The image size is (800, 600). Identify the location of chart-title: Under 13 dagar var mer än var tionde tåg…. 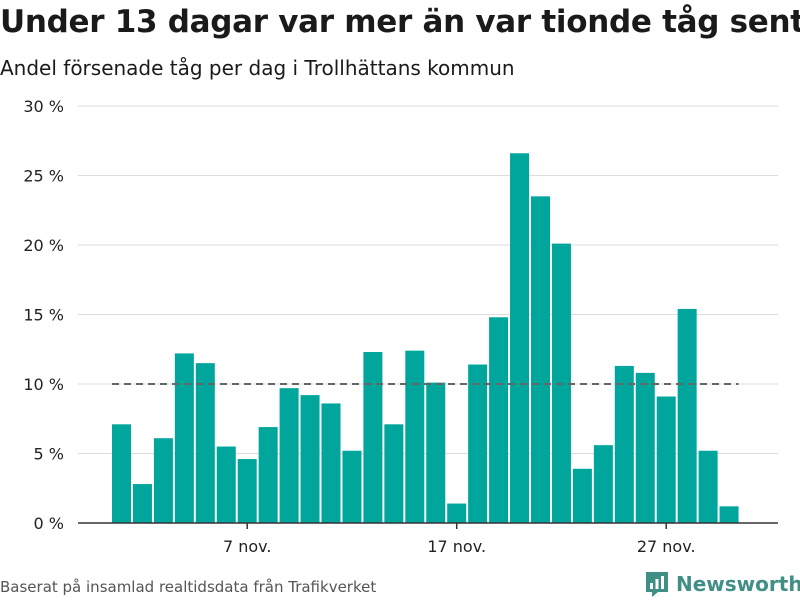
(400, 22).